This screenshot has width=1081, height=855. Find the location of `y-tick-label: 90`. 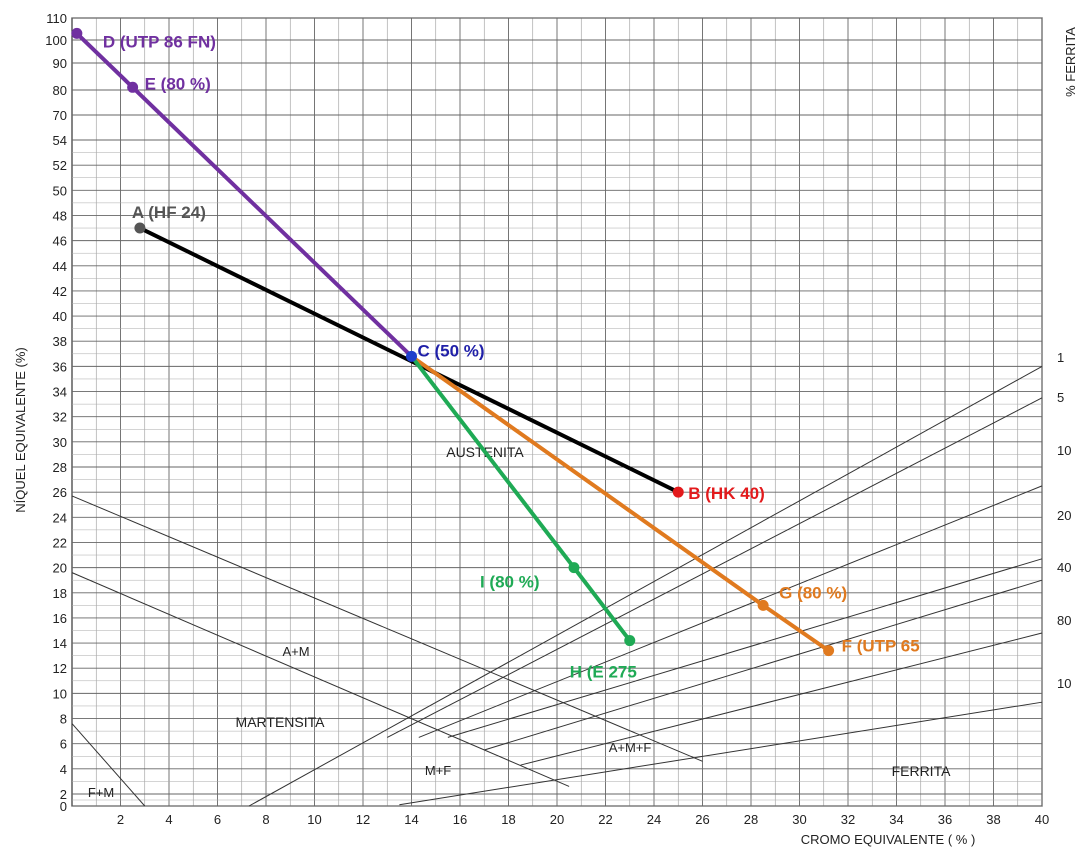

y-tick-label: 90 is located at coordinates (60, 63).